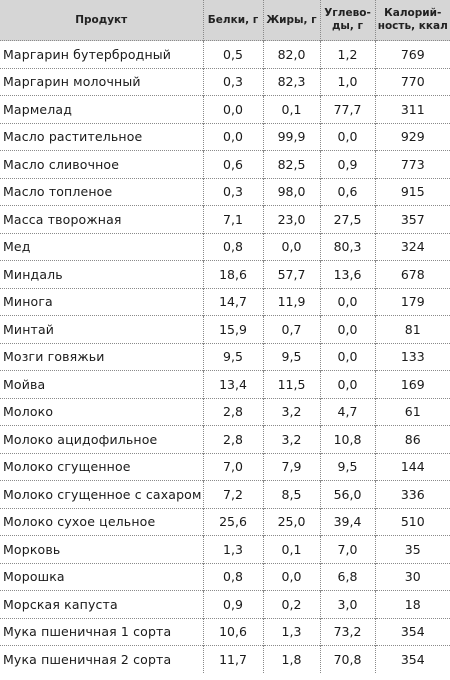 The image size is (450, 680). What do you see at coordinates (412, 301) in the screenshot?
I see `cell-calories: 179` at bounding box center [412, 301].